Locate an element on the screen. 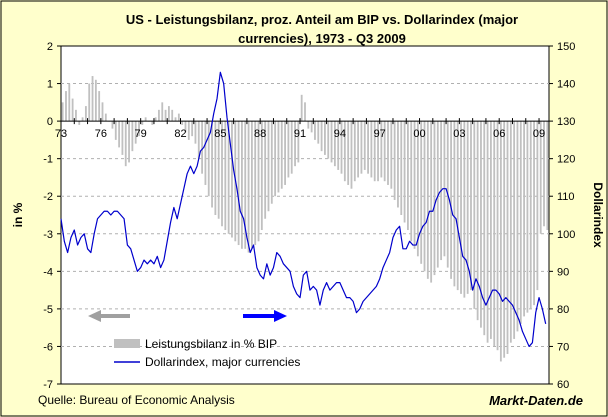  y-left-tick-label: -4 is located at coordinates (48, 272).